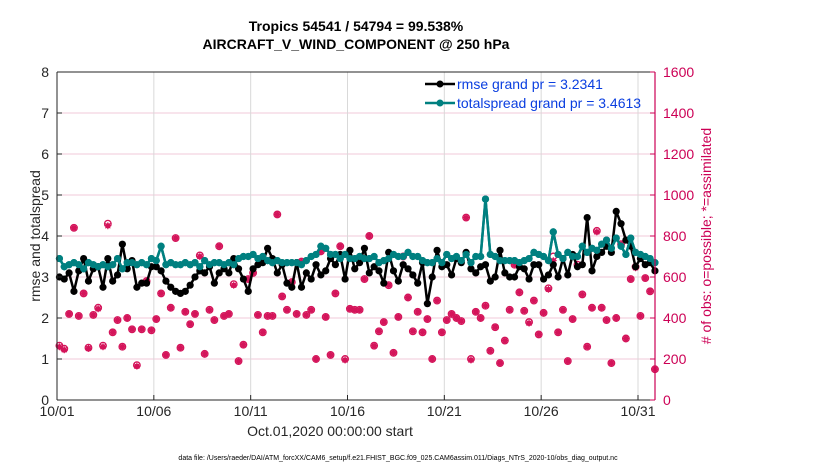 The width and height of the screenshot is (830, 470). What do you see at coordinates (706, 236) in the screenshot?
I see `y-axis-right-label: # of obs: o=possible; *=assimilated` at bounding box center [706, 236].